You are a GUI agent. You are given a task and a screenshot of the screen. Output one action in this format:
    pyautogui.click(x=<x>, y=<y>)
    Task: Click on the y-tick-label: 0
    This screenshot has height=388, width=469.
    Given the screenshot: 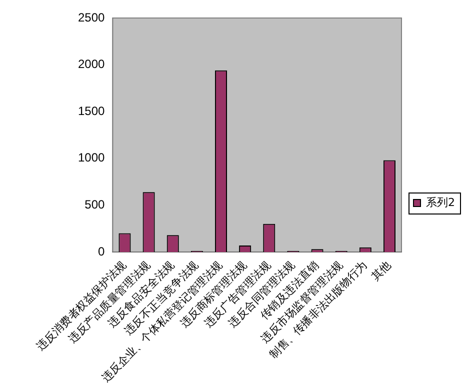 What is the action you would take?
    pyautogui.click(x=102, y=251)
    